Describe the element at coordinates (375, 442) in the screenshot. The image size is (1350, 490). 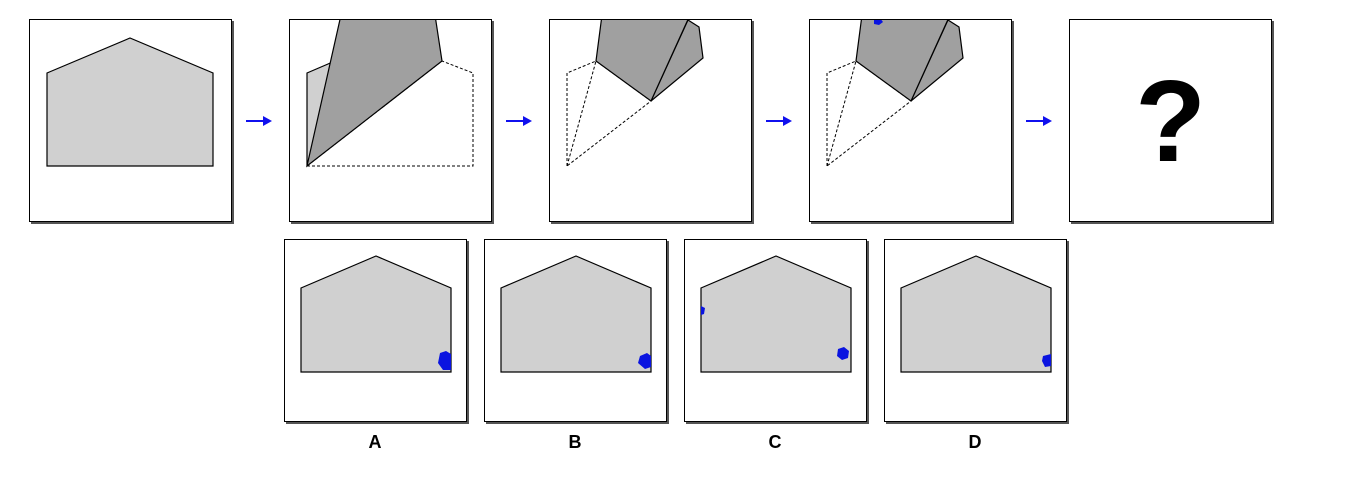
I see `option-a-label: A` at that location.